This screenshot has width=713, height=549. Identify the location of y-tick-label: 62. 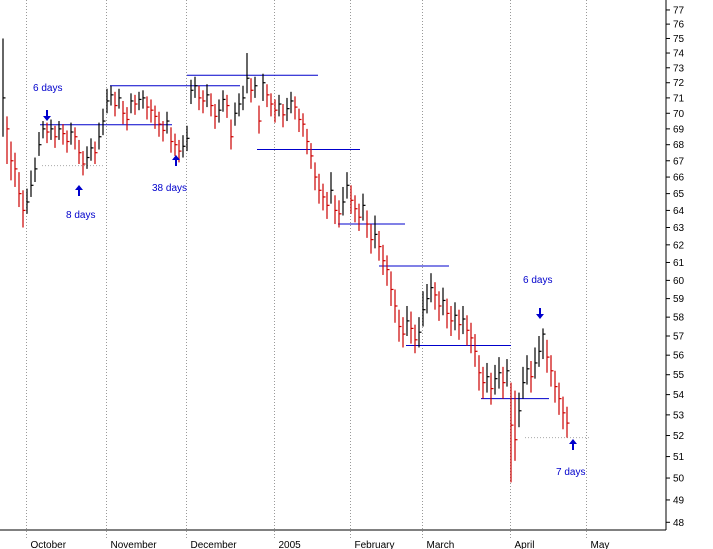
(679, 245).